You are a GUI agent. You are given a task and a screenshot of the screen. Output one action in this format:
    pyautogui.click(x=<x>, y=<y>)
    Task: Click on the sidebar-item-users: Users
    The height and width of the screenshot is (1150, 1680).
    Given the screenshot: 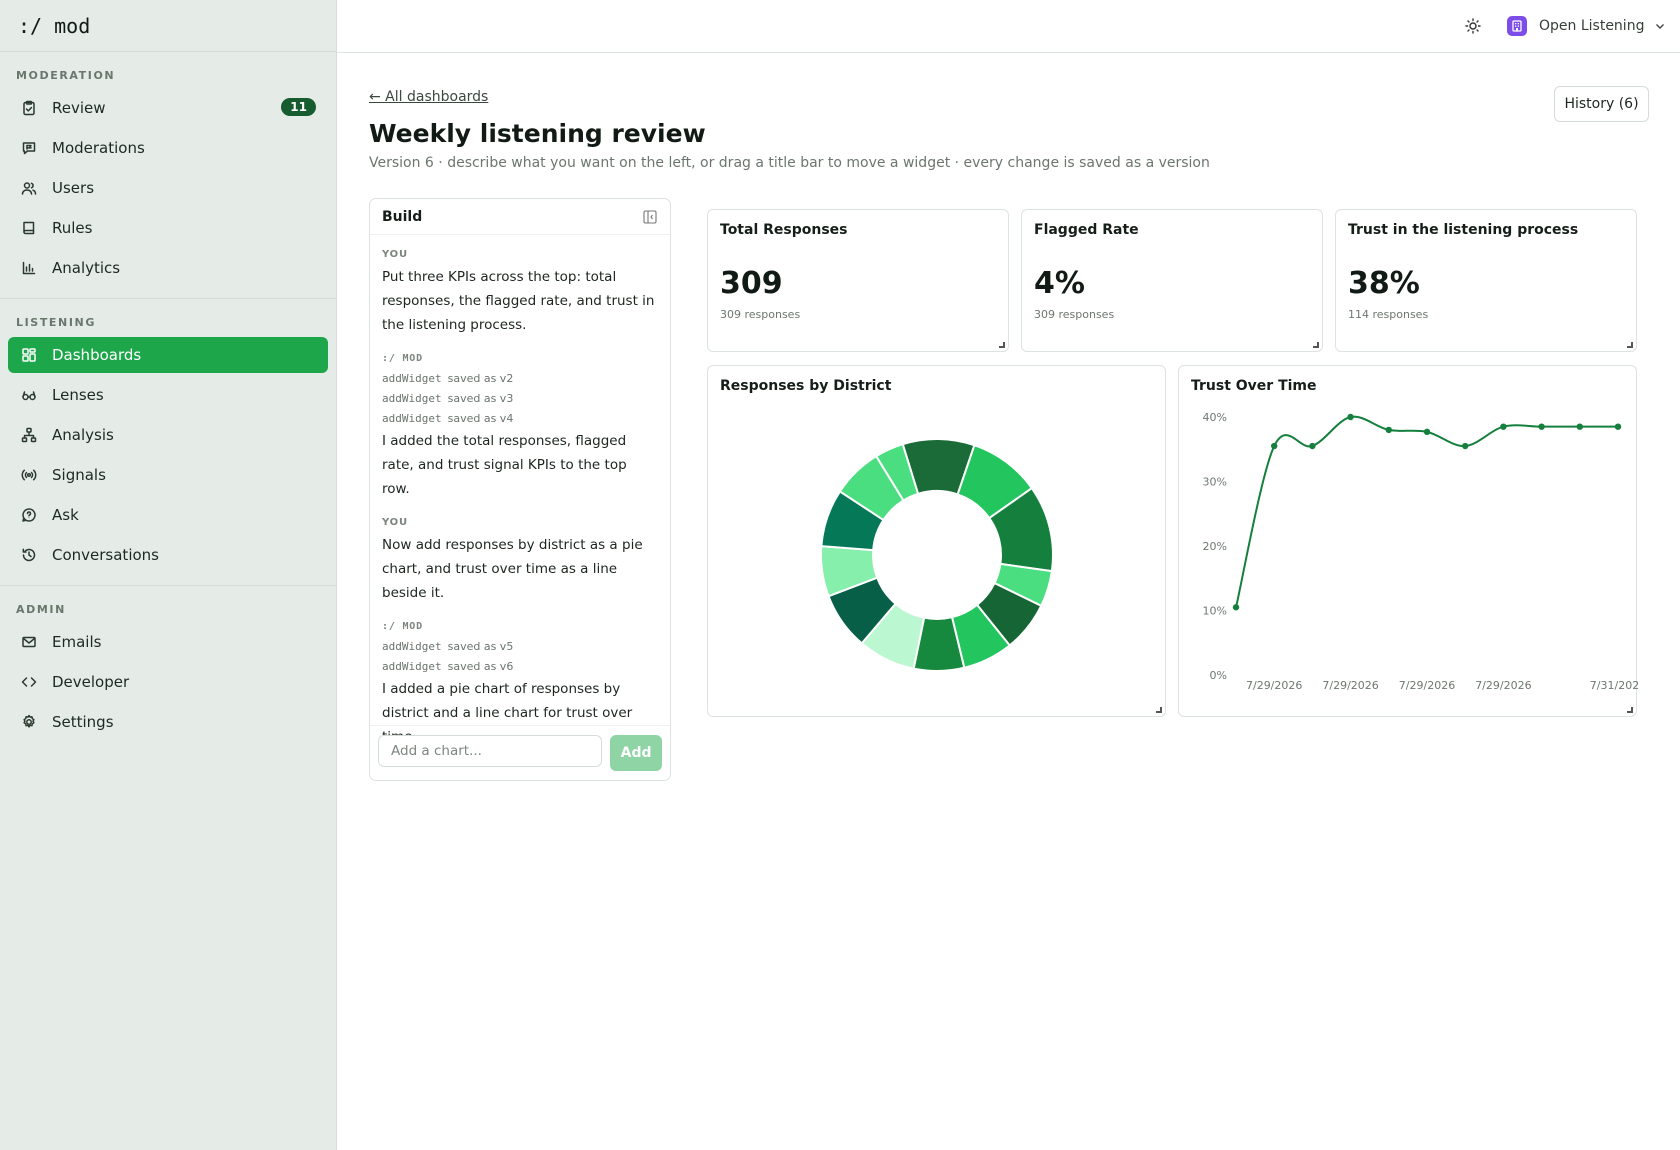 What is the action you would take?
    pyautogui.click(x=168, y=188)
    